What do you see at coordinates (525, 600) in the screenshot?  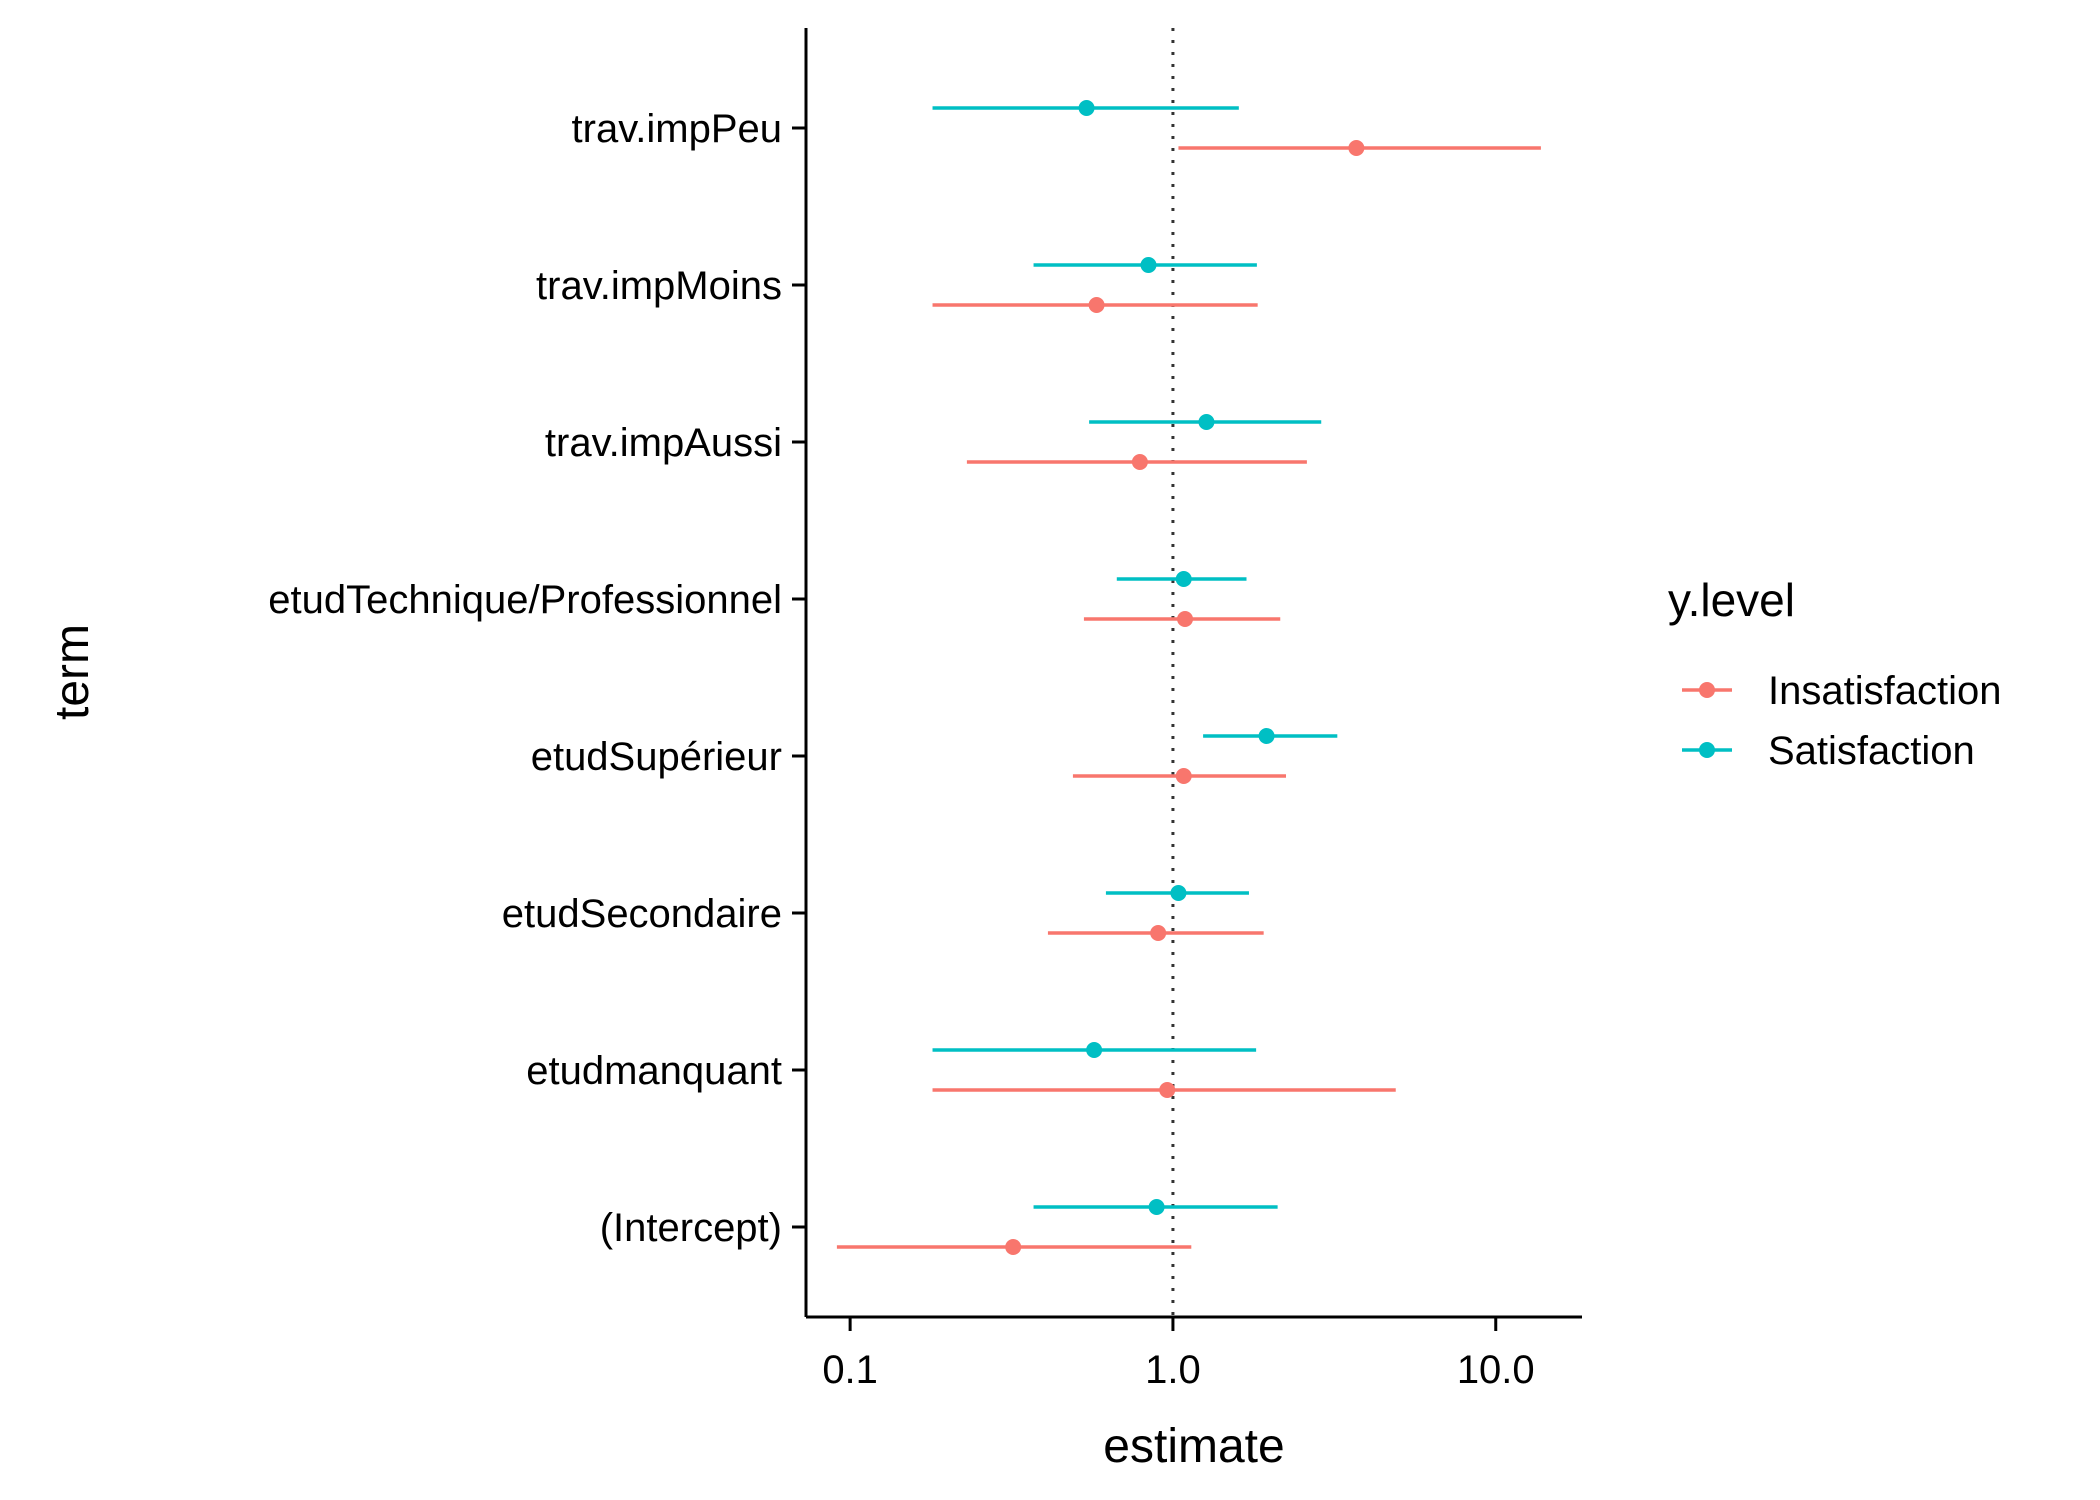 I see `y-tick-label: etudTechnique/Professionnel` at bounding box center [525, 600].